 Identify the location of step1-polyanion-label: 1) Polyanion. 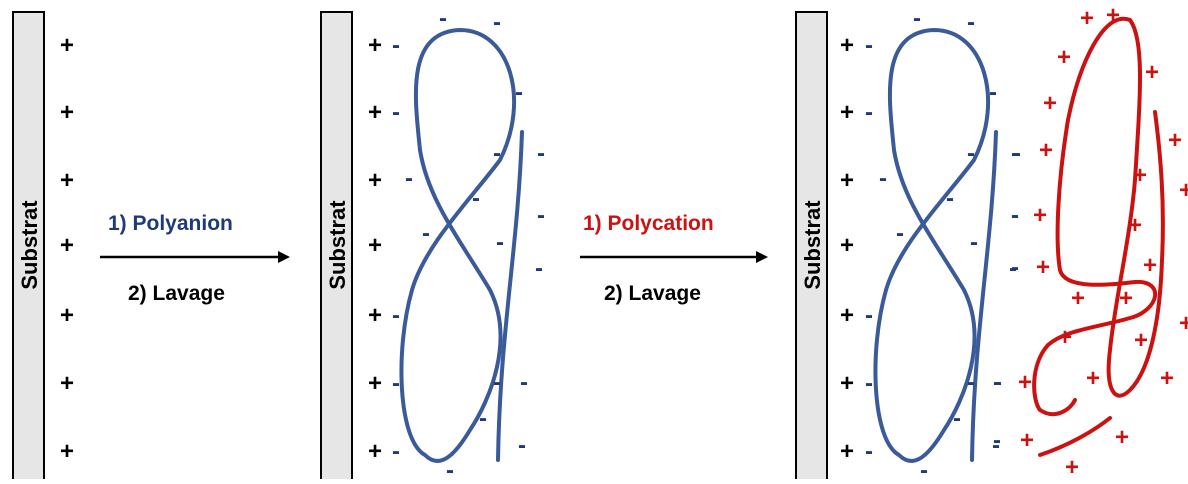
(170, 223).